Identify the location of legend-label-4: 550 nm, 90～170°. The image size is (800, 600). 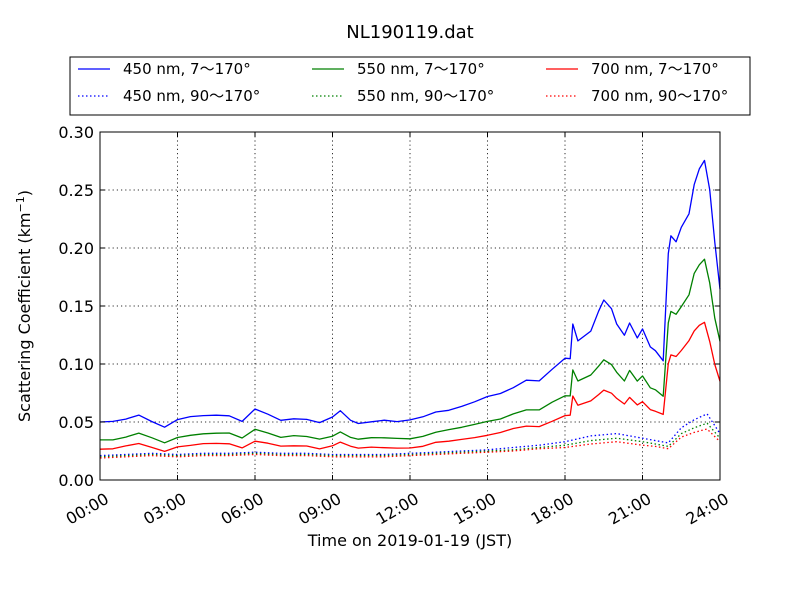
(425, 96).